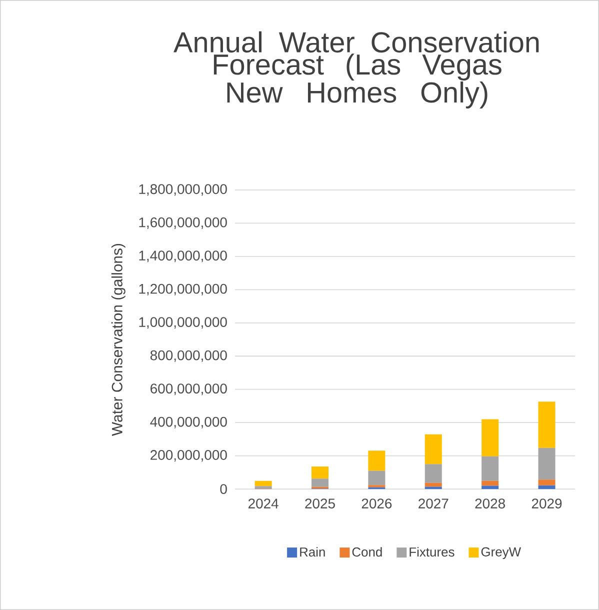 The image size is (599, 610). What do you see at coordinates (223, 489) in the screenshot?
I see `y-tick-label: 0` at bounding box center [223, 489].